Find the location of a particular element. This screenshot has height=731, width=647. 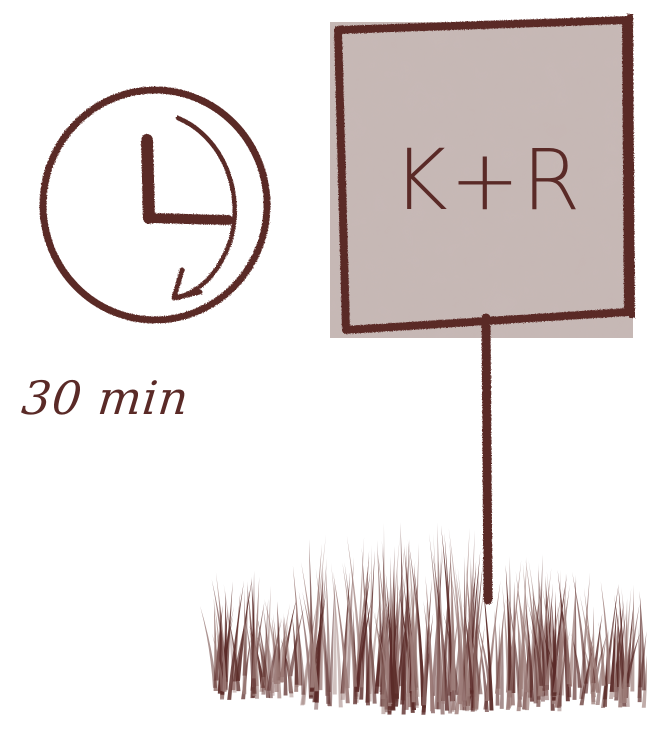

clock-face is located at coordinates (155, 205).